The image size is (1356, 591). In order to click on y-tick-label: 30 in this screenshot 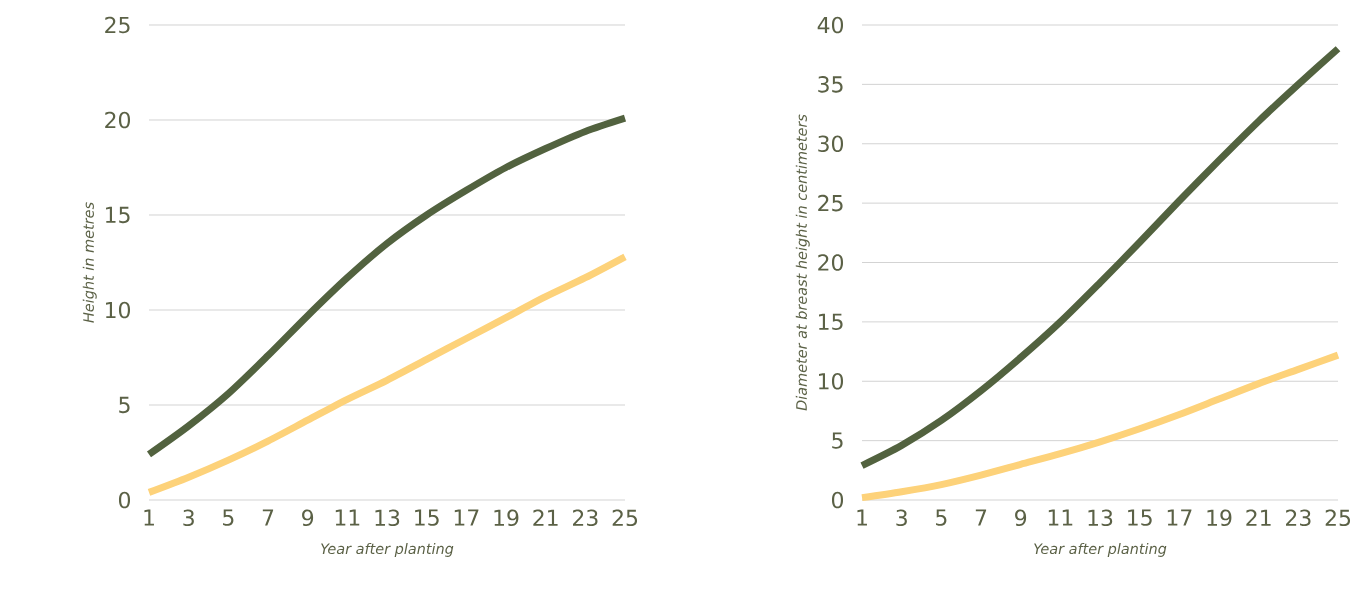, I will do `click(831, 144)`.